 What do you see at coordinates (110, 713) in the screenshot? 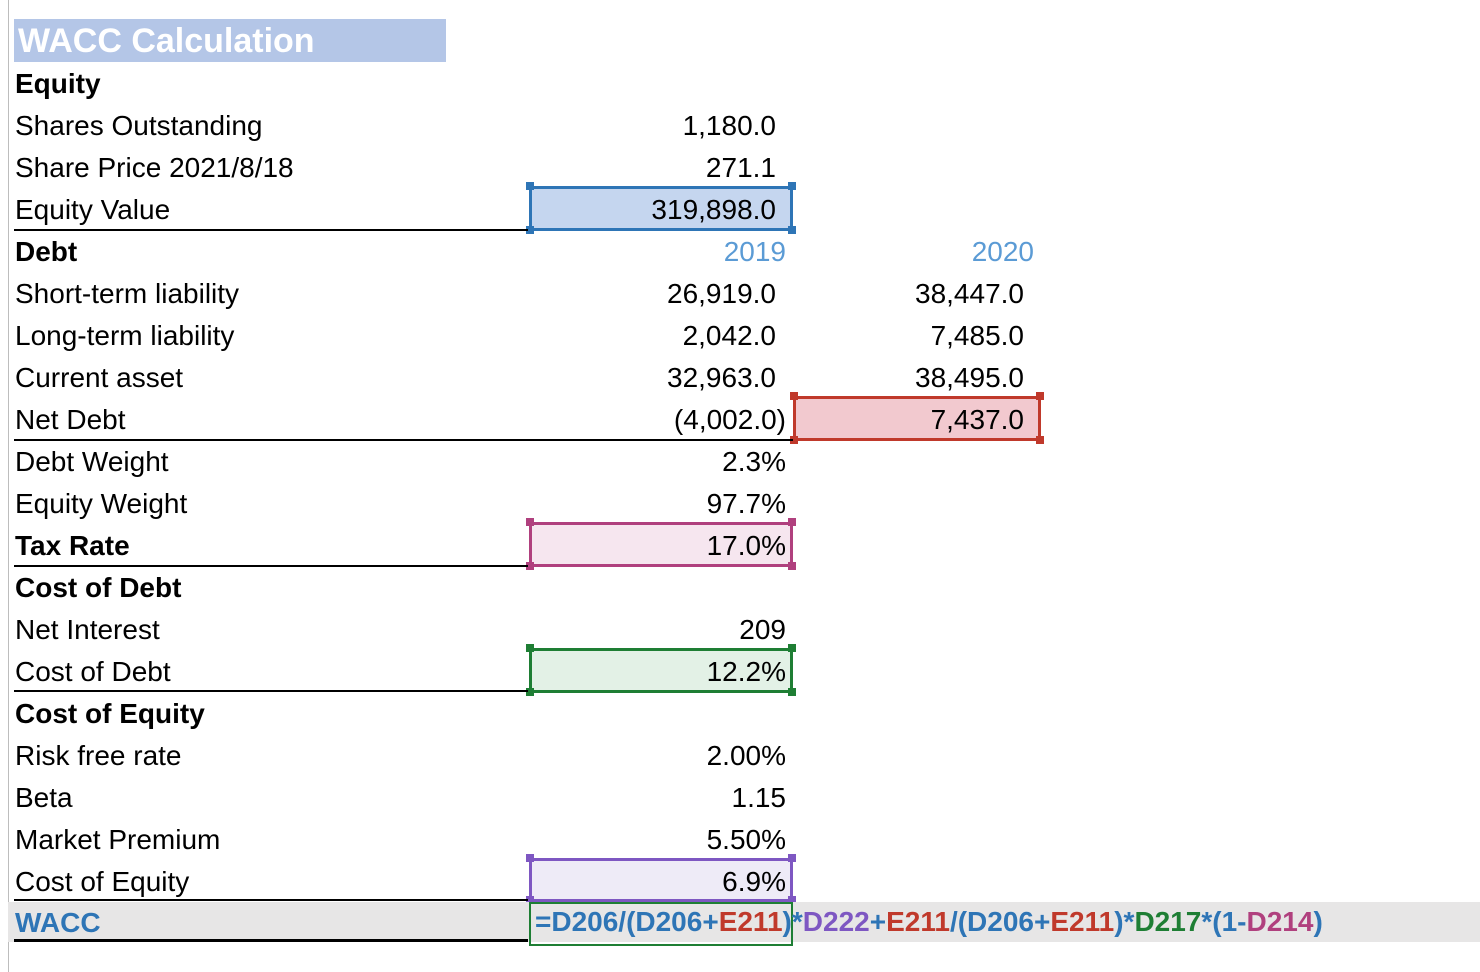
I see `section-cost-of-equity: Cost of Equity` at bounding box center [110, 713].